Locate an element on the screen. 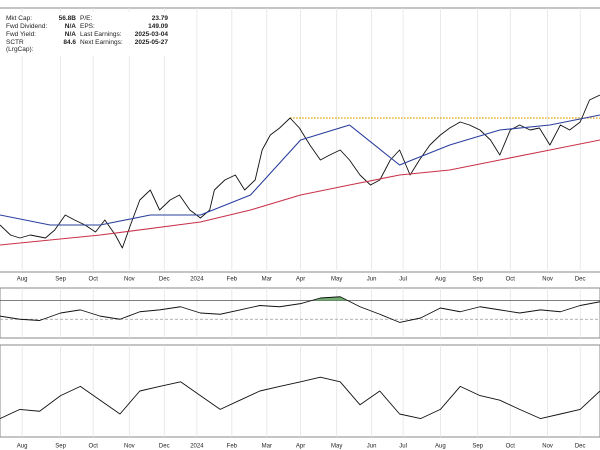 Image resolution: width=600 pixels, height=450 pixels. stat-label: Last Earnings: is located at coordinates (101, 34).